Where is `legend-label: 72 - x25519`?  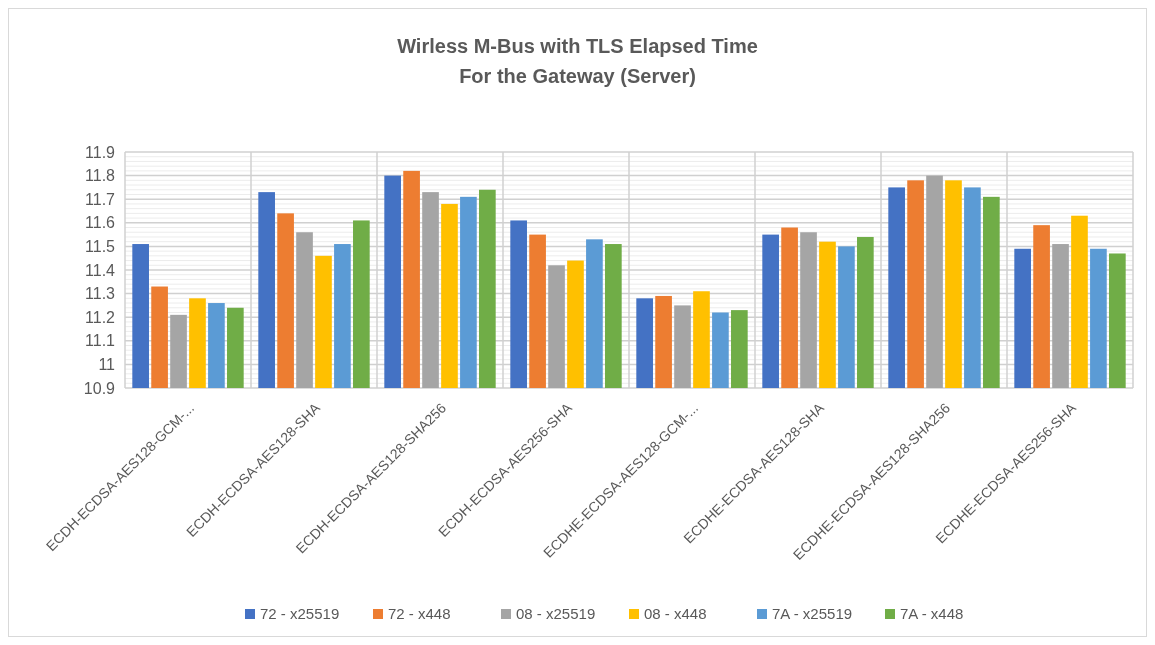 legend-label: 72 - x25519 is located at coordinates (300, 614).